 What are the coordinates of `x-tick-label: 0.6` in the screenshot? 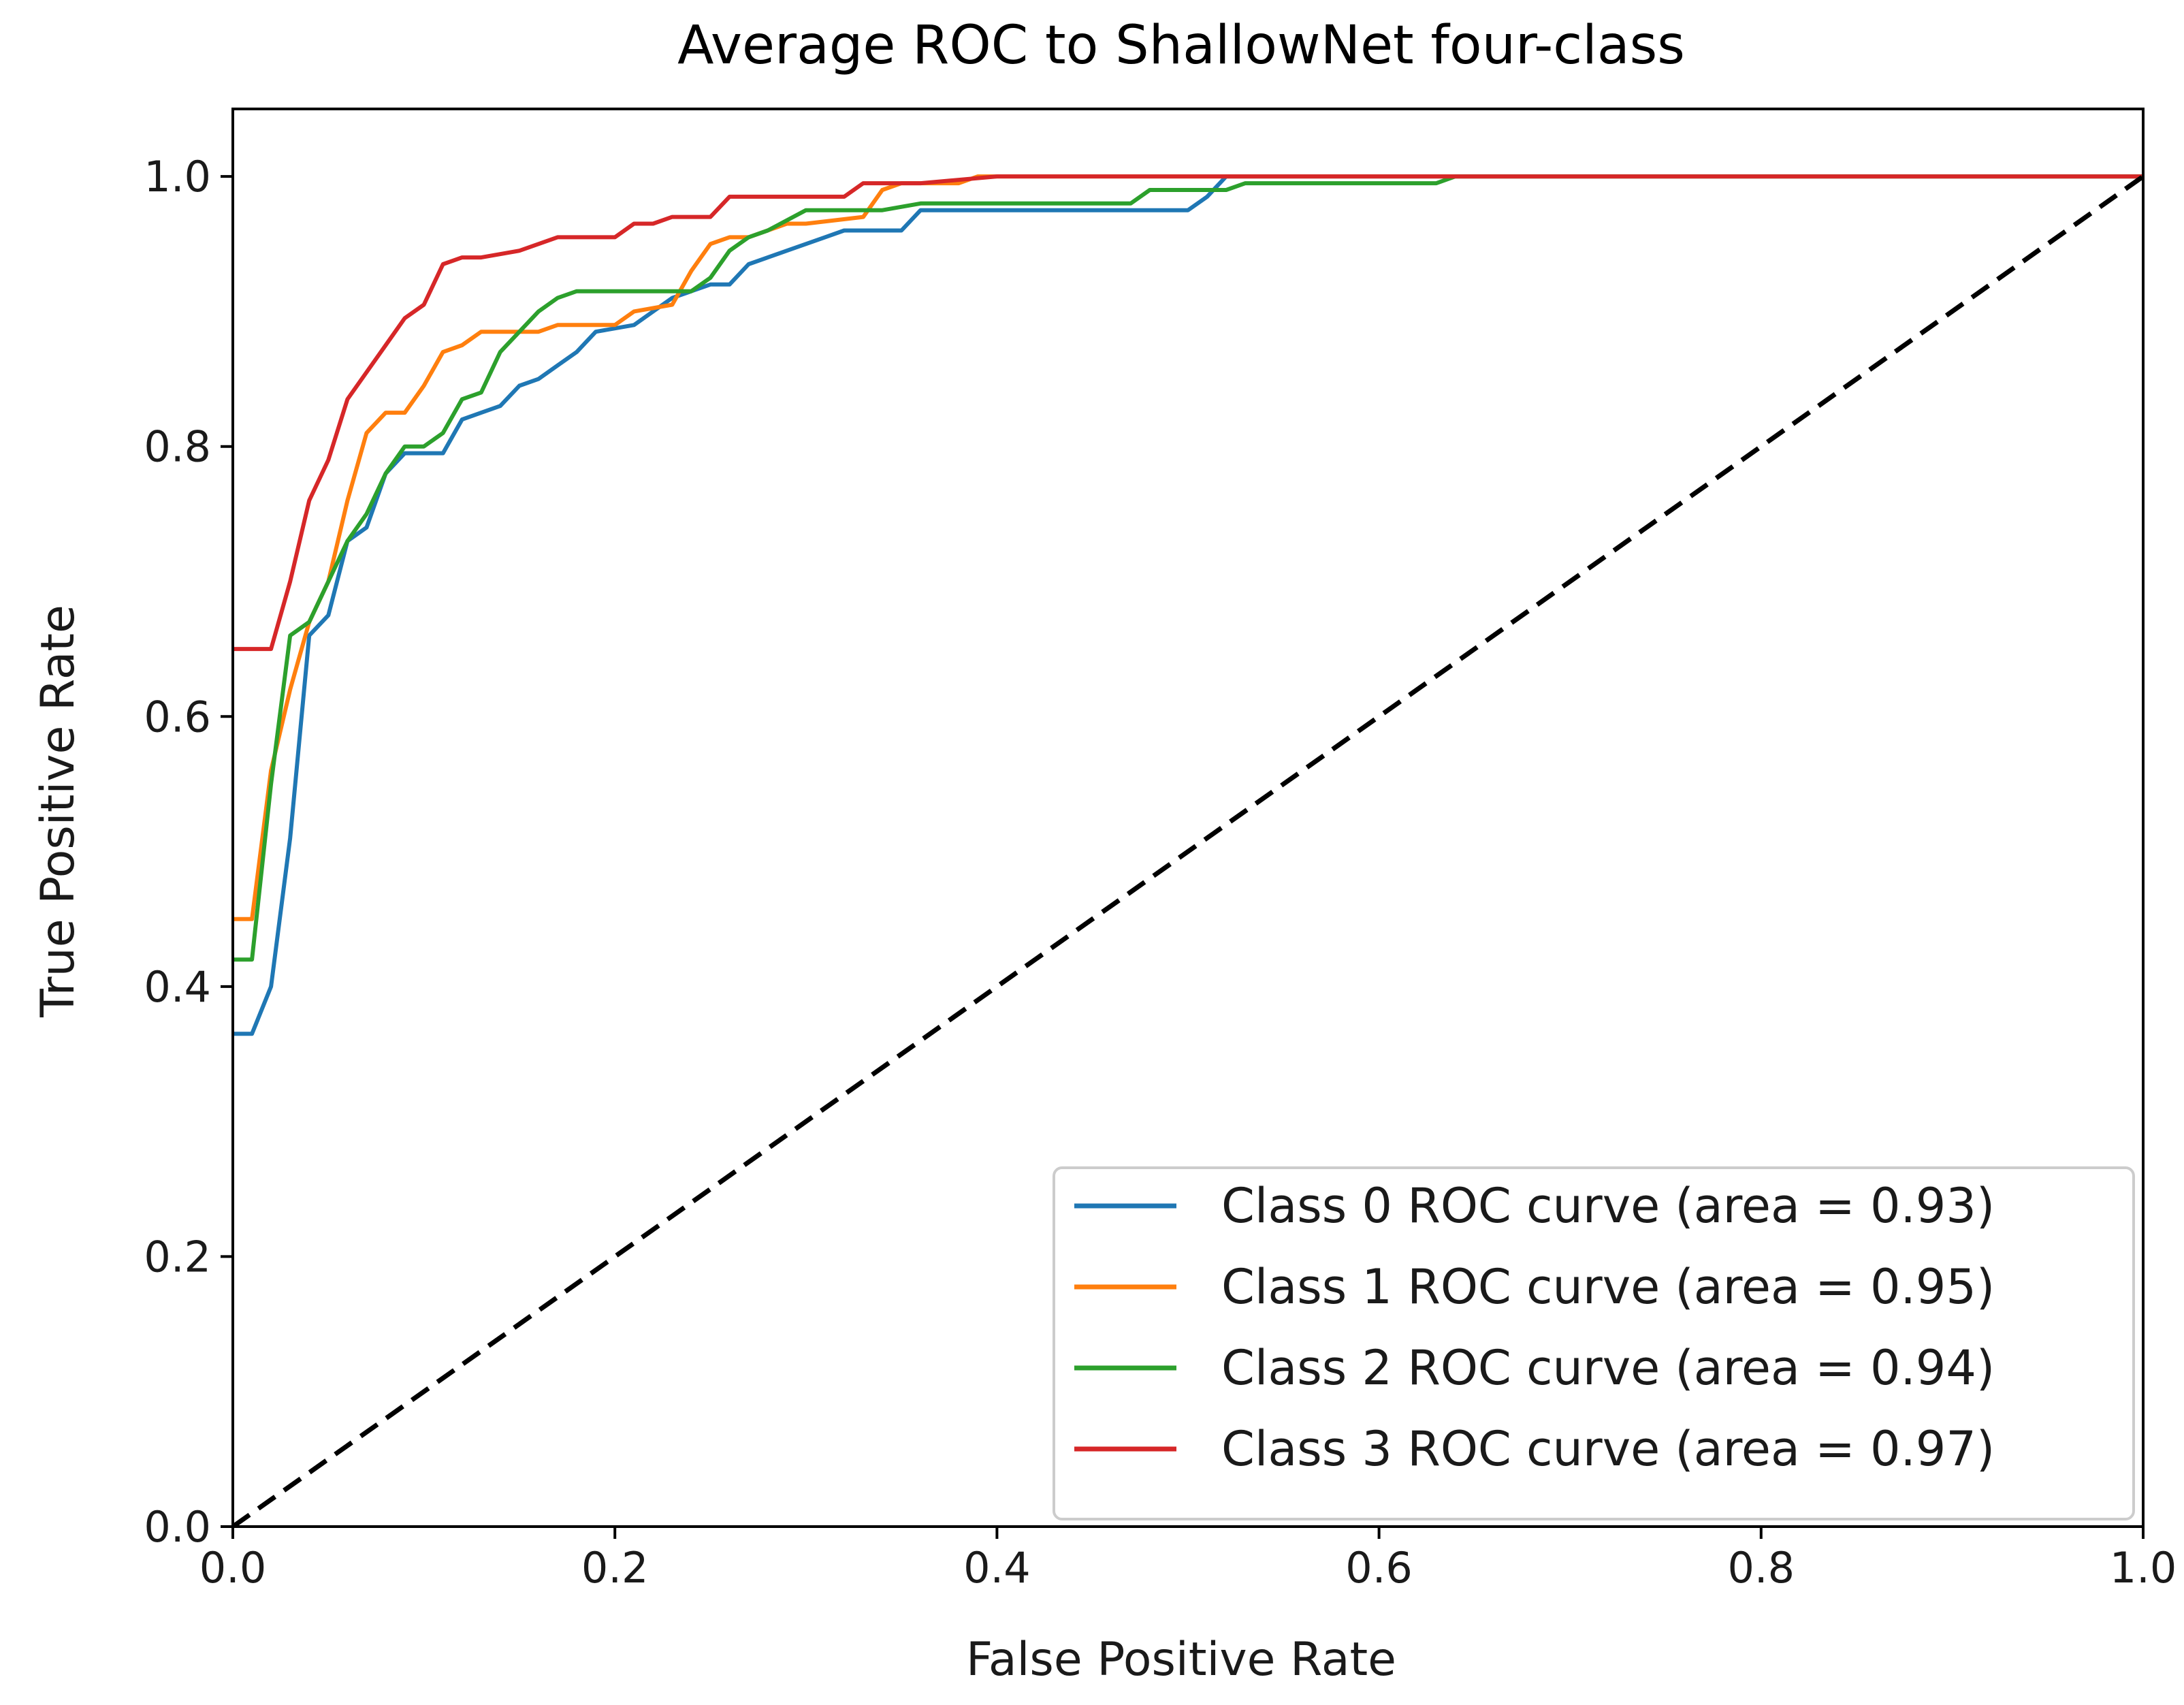 It's located at (1379, 1568).